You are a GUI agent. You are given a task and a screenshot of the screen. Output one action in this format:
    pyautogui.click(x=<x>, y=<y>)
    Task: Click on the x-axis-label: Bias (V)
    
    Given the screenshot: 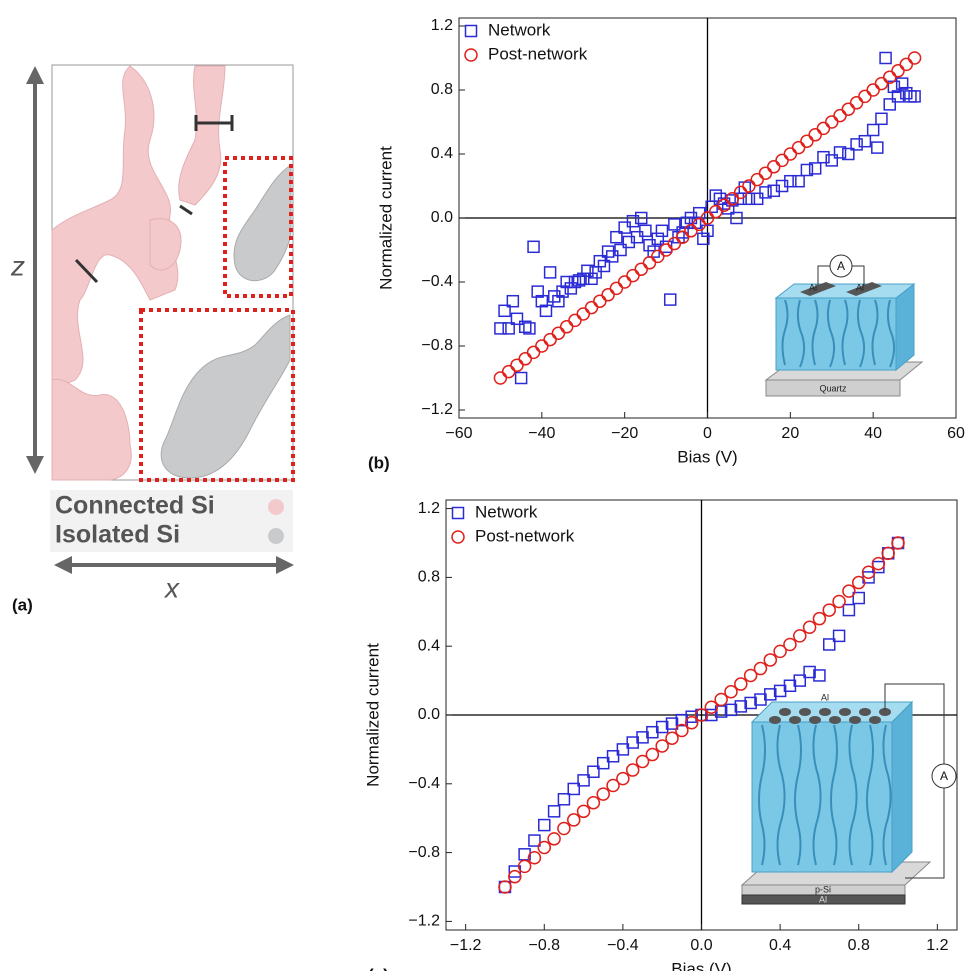 What is the action you would take?
    pyautogui.click(x=701, y=965)
    